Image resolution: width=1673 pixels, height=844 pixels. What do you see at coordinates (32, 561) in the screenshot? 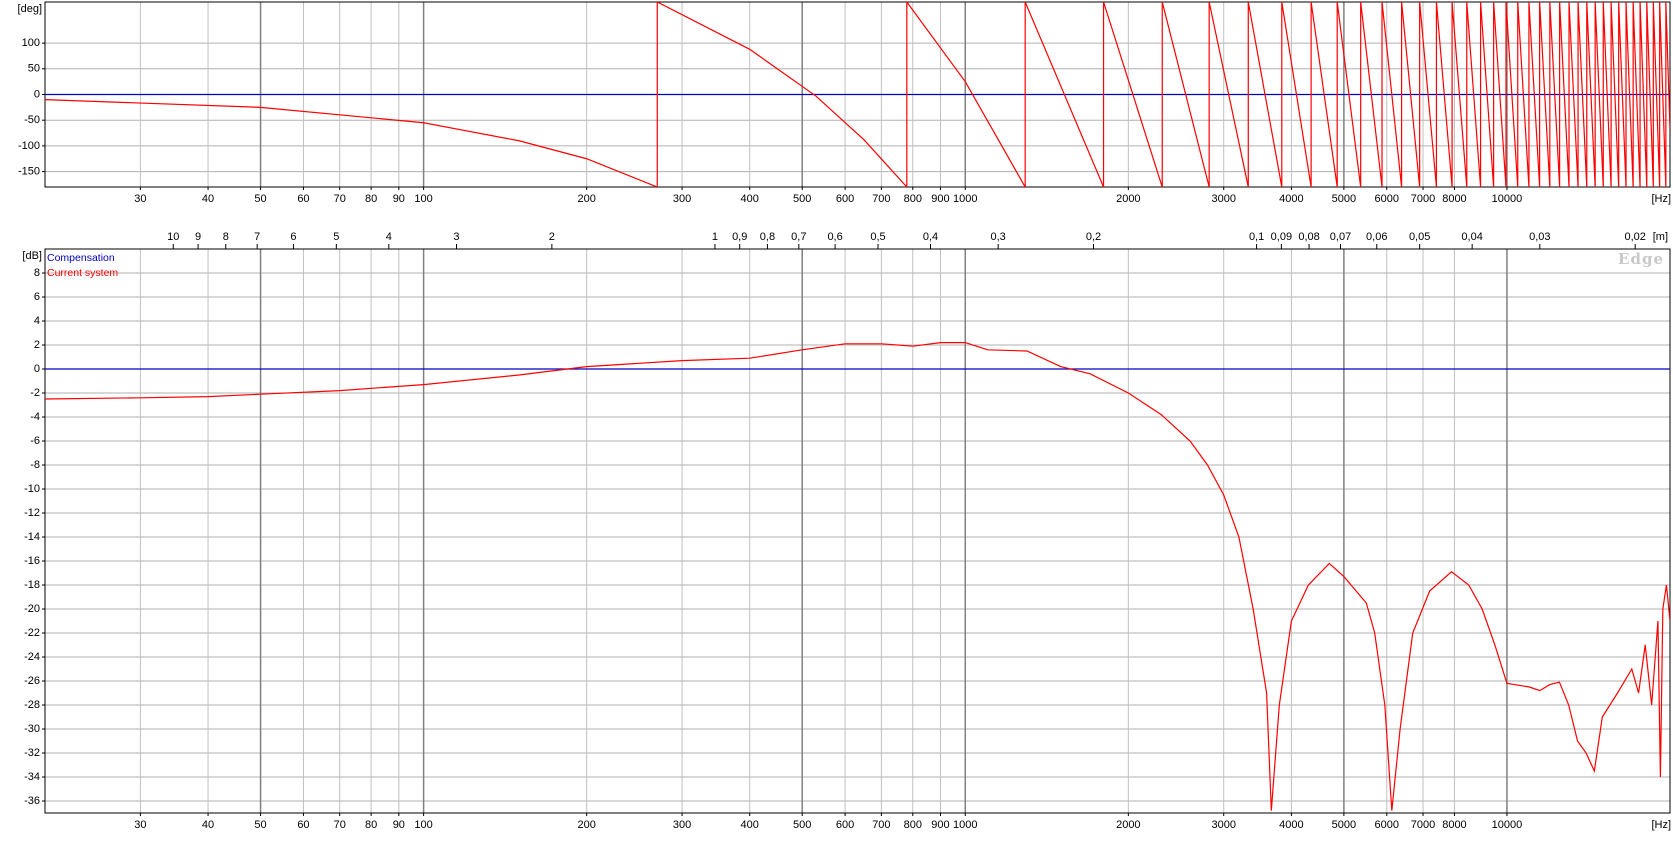
I see `y-tick-label: -16` at bounding box center [32, 561].